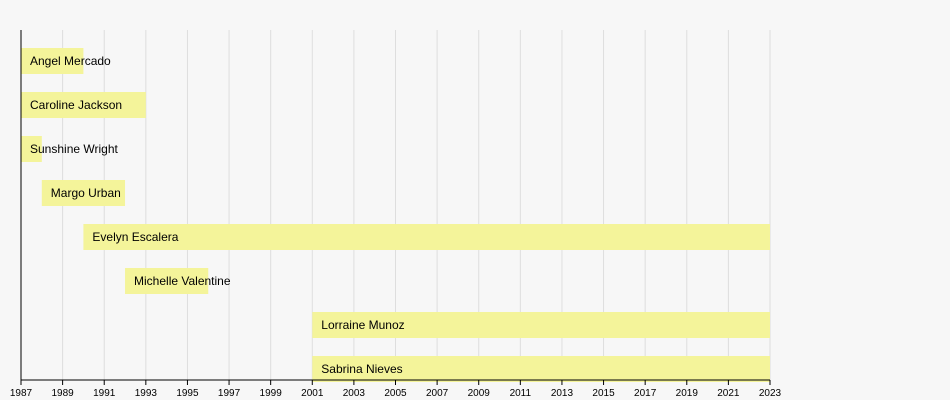 The width and height of the screenshot is (950, 400). What do you see at coordinates (312, 393) in the screenshot?
I see `x-tick-label: 2001` at bounding box center [312, 393].